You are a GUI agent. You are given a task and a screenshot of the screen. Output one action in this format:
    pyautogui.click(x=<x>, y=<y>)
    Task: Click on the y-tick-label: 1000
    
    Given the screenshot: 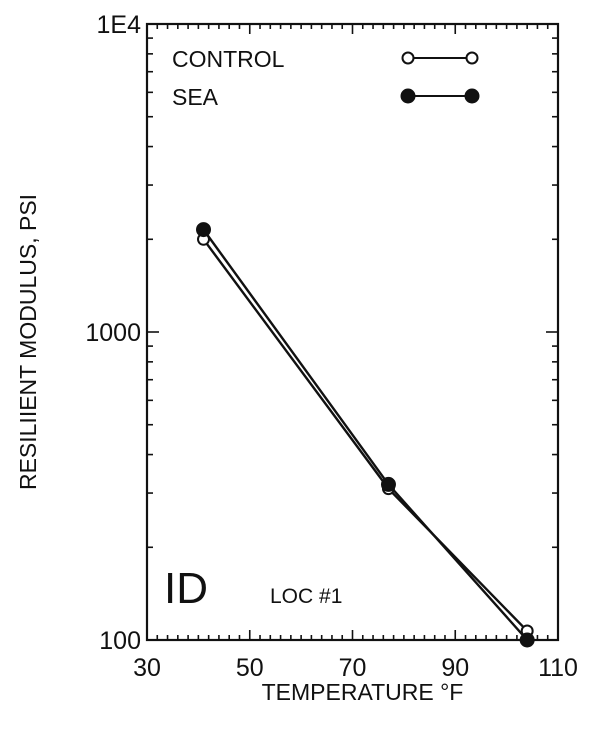 What is the action you would take?
    pyautogui.click(x=113, y=333)
    